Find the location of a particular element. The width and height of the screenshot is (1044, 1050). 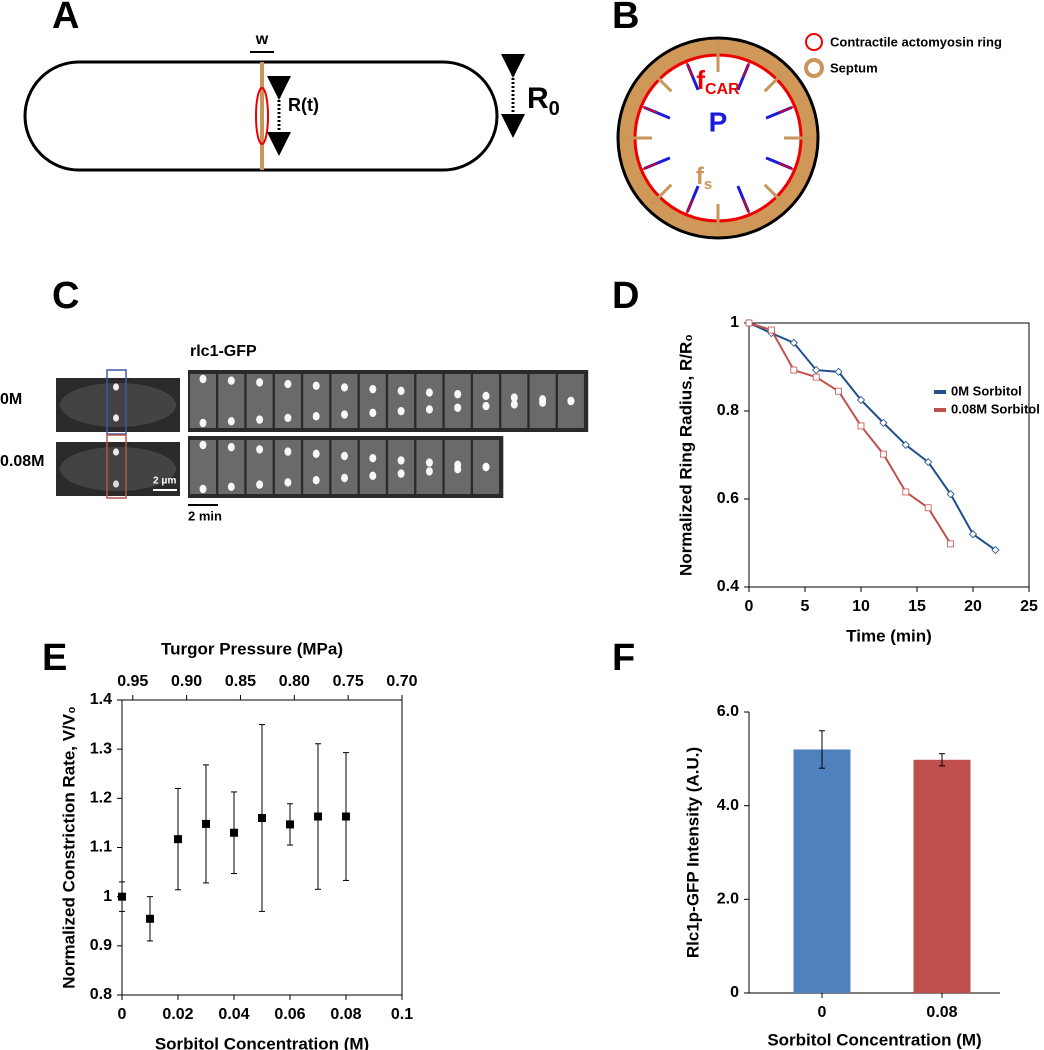

r0-label: R0 is located at coordinates (543, 101).